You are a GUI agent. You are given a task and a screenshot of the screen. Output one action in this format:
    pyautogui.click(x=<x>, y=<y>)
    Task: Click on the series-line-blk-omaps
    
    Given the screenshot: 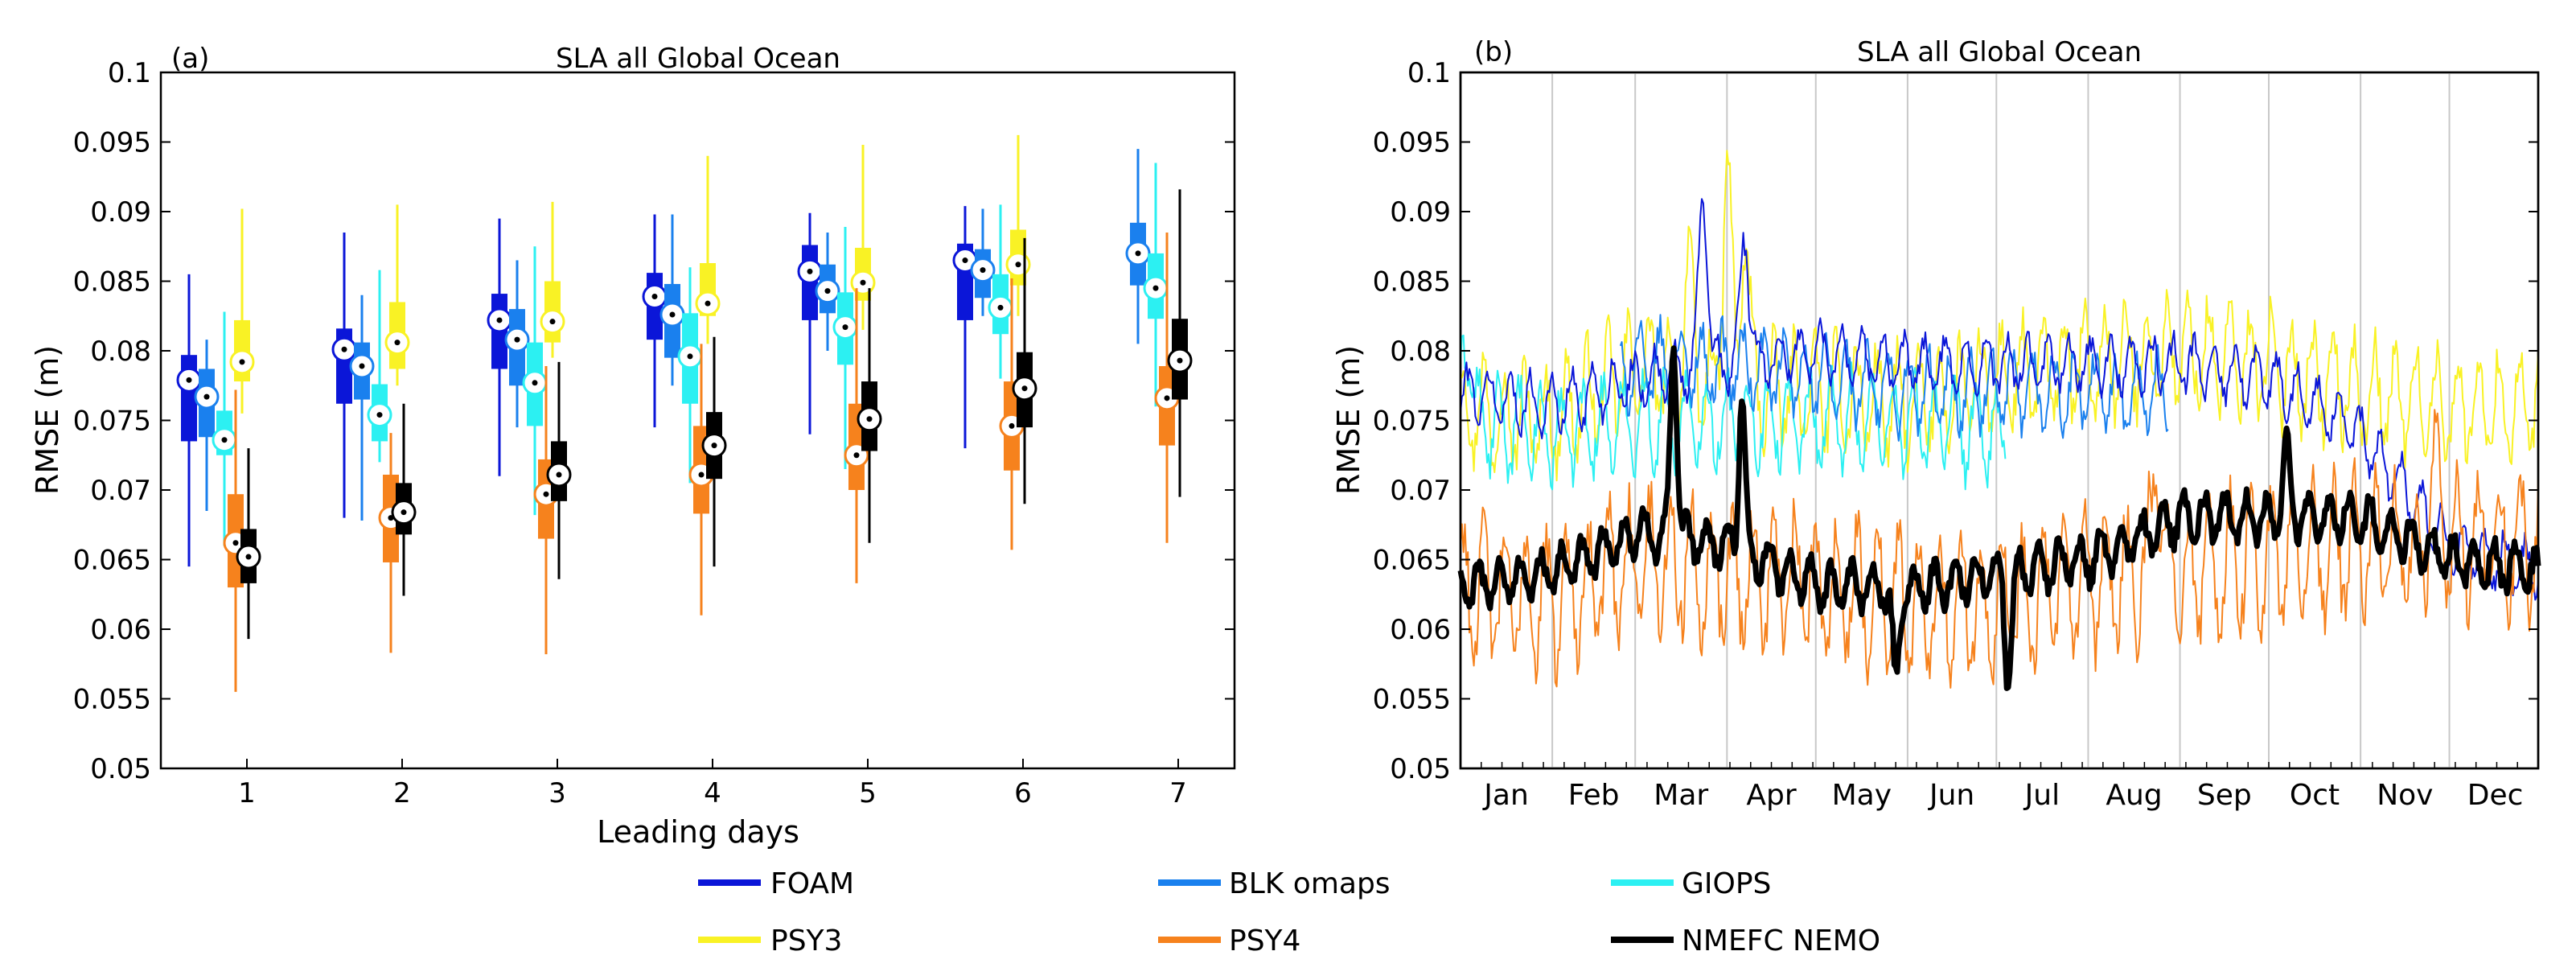 What is the action you would take?
    pyautogui.click(x=1894, y=378)
    